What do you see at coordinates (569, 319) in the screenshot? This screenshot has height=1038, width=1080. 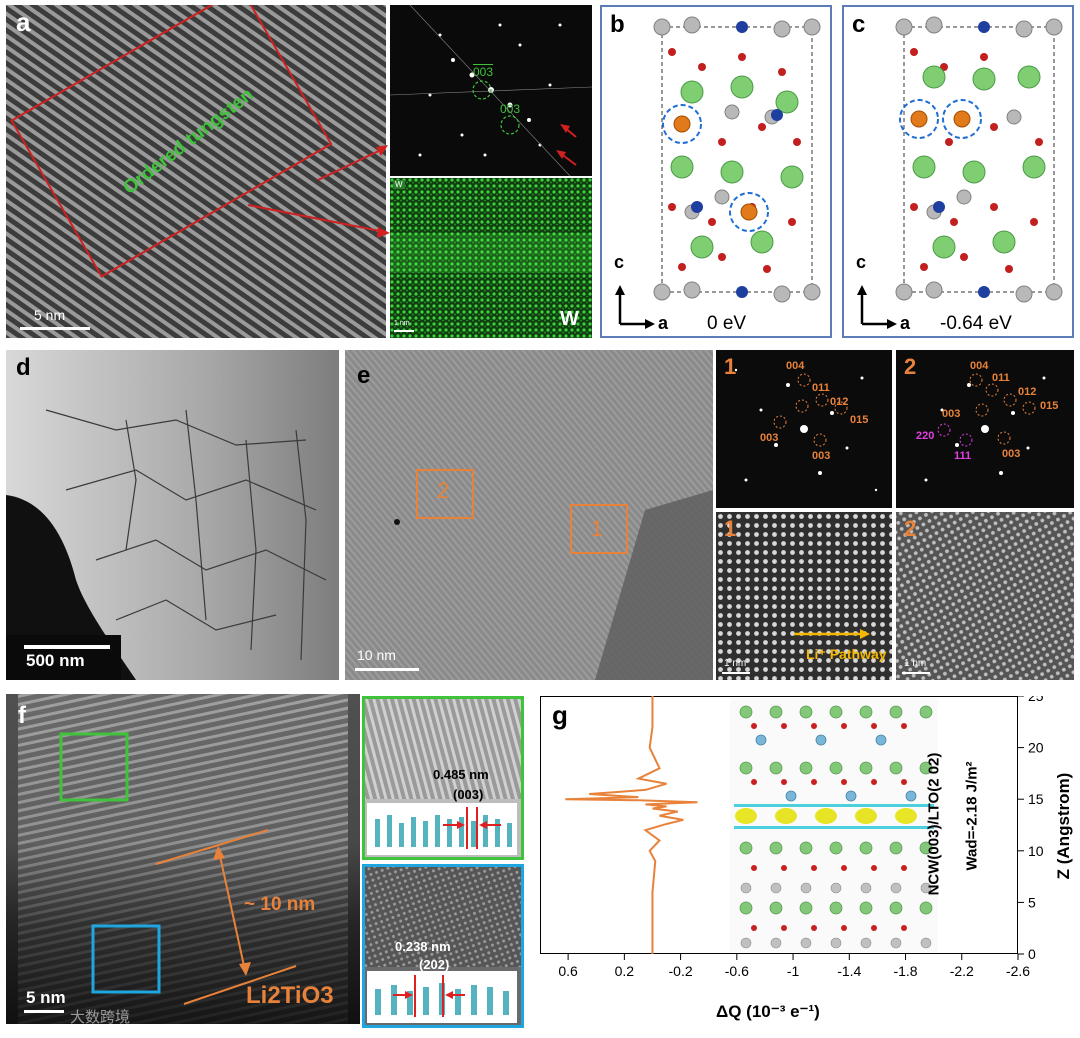 I see `eds-element-label: W` at bounding box center [569, 319].